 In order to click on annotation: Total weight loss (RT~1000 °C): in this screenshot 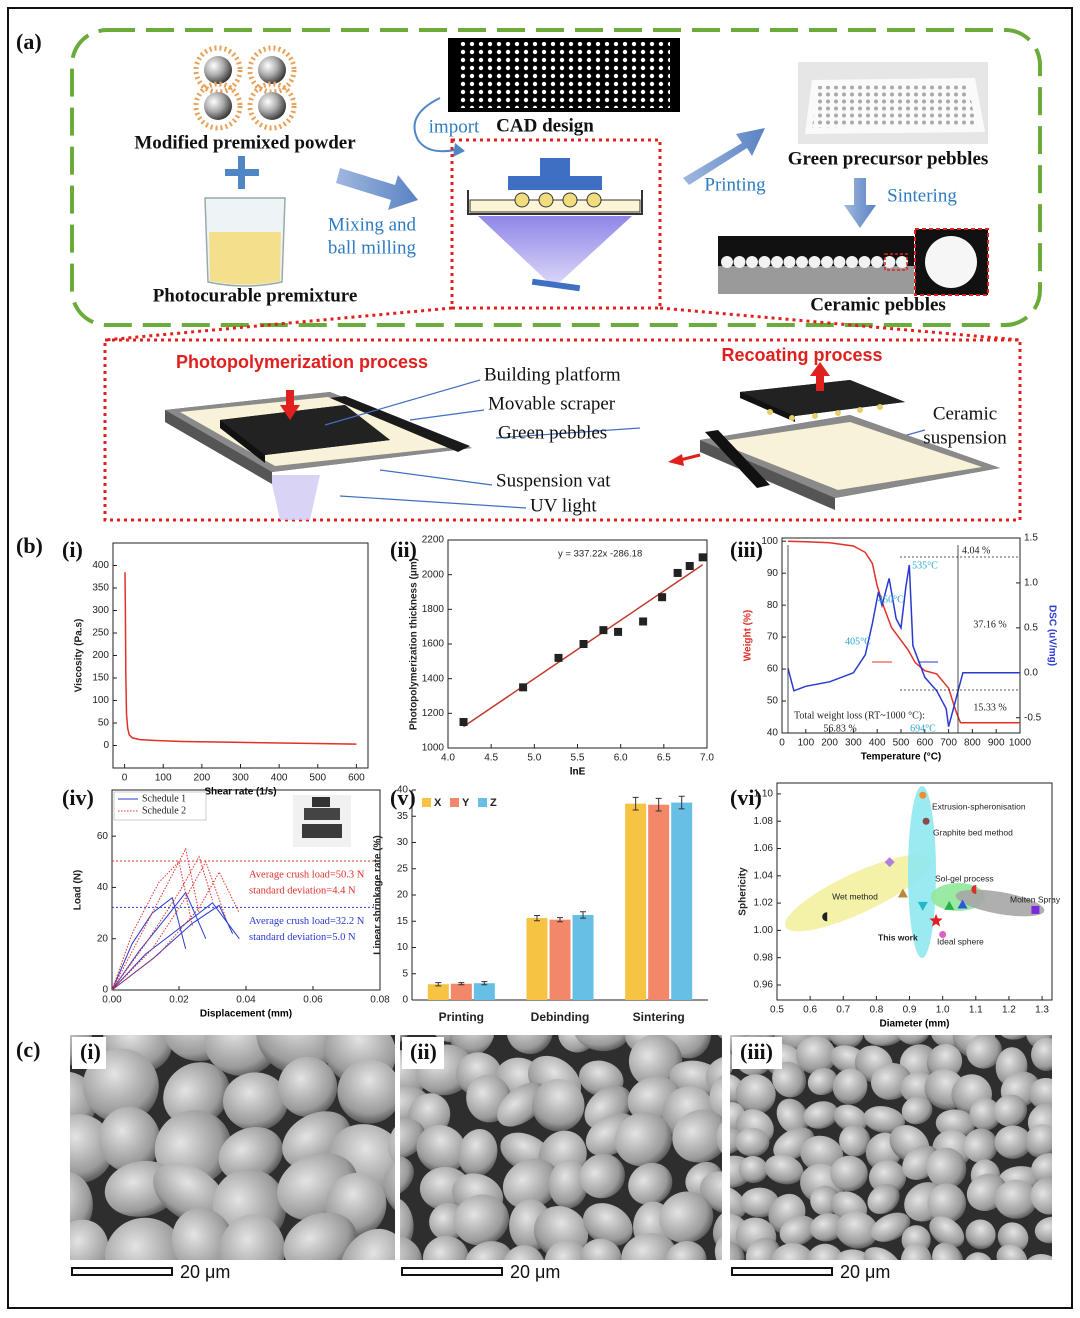, I will do `click(859, 715)`.